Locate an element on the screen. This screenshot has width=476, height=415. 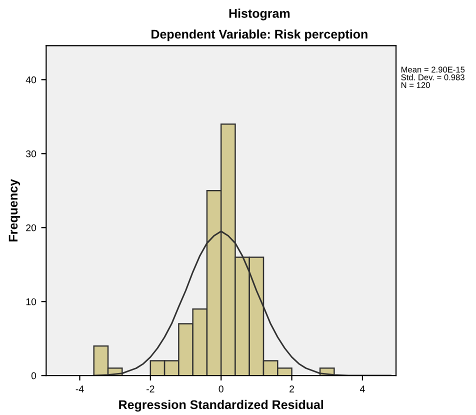
y-tick-label: 30 is located at coordinates (31, 154).